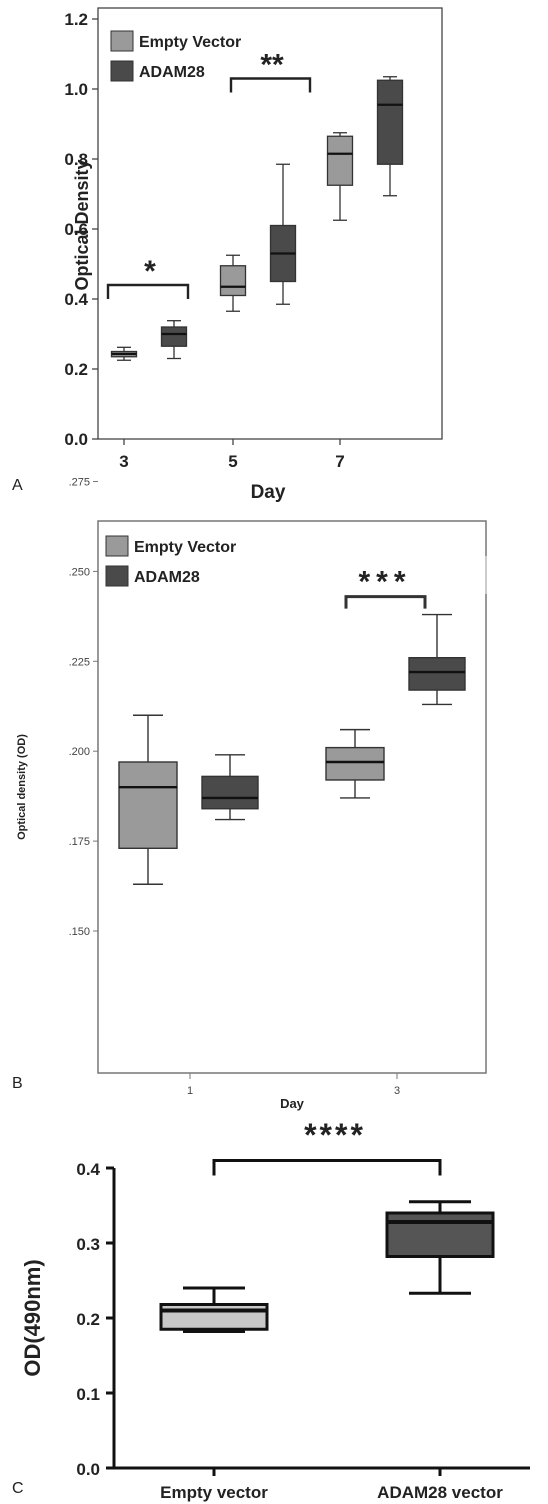  I want to click on x-tick-label-a: 5, so click(232, 461).